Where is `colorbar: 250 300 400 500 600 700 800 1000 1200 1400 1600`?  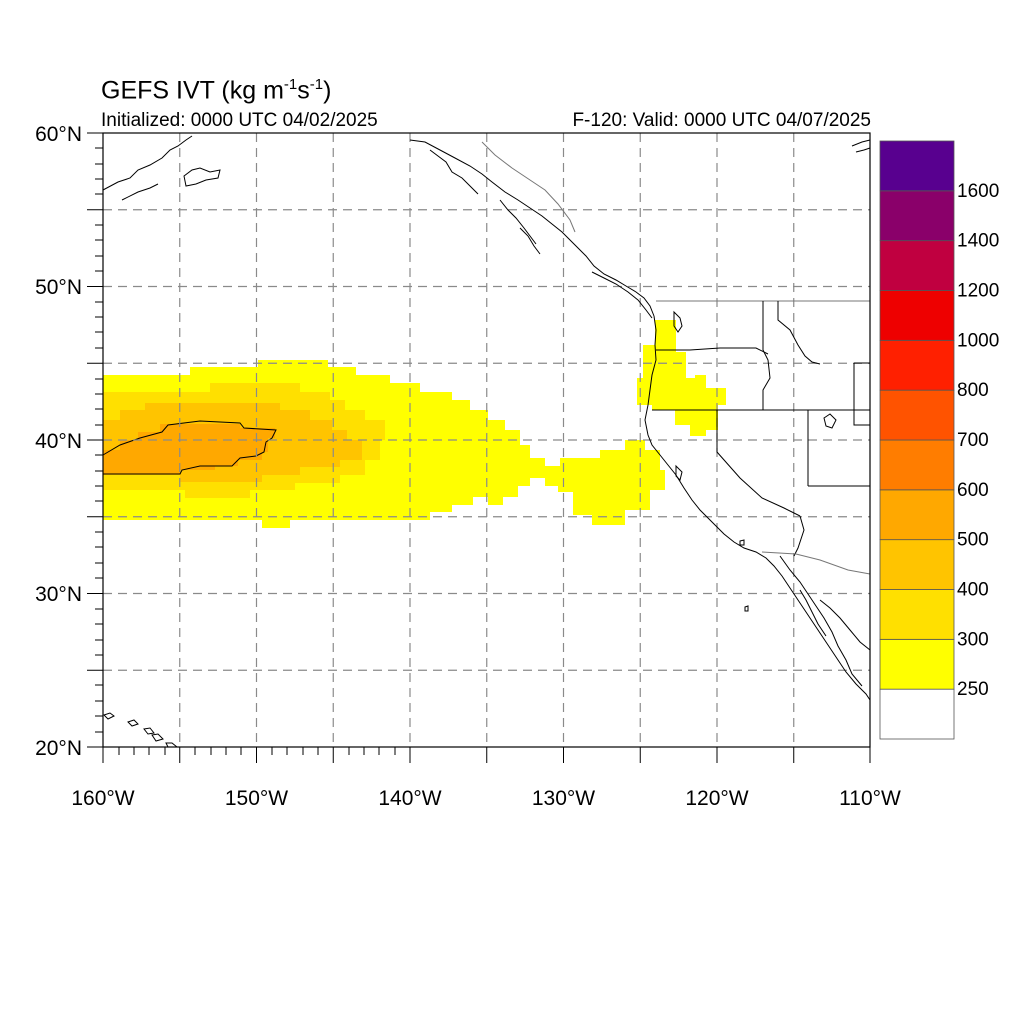
colorbar: 250 300 400 500 600 700 800 1000 1200 1400 1600 is located at coordinates (939, 440).